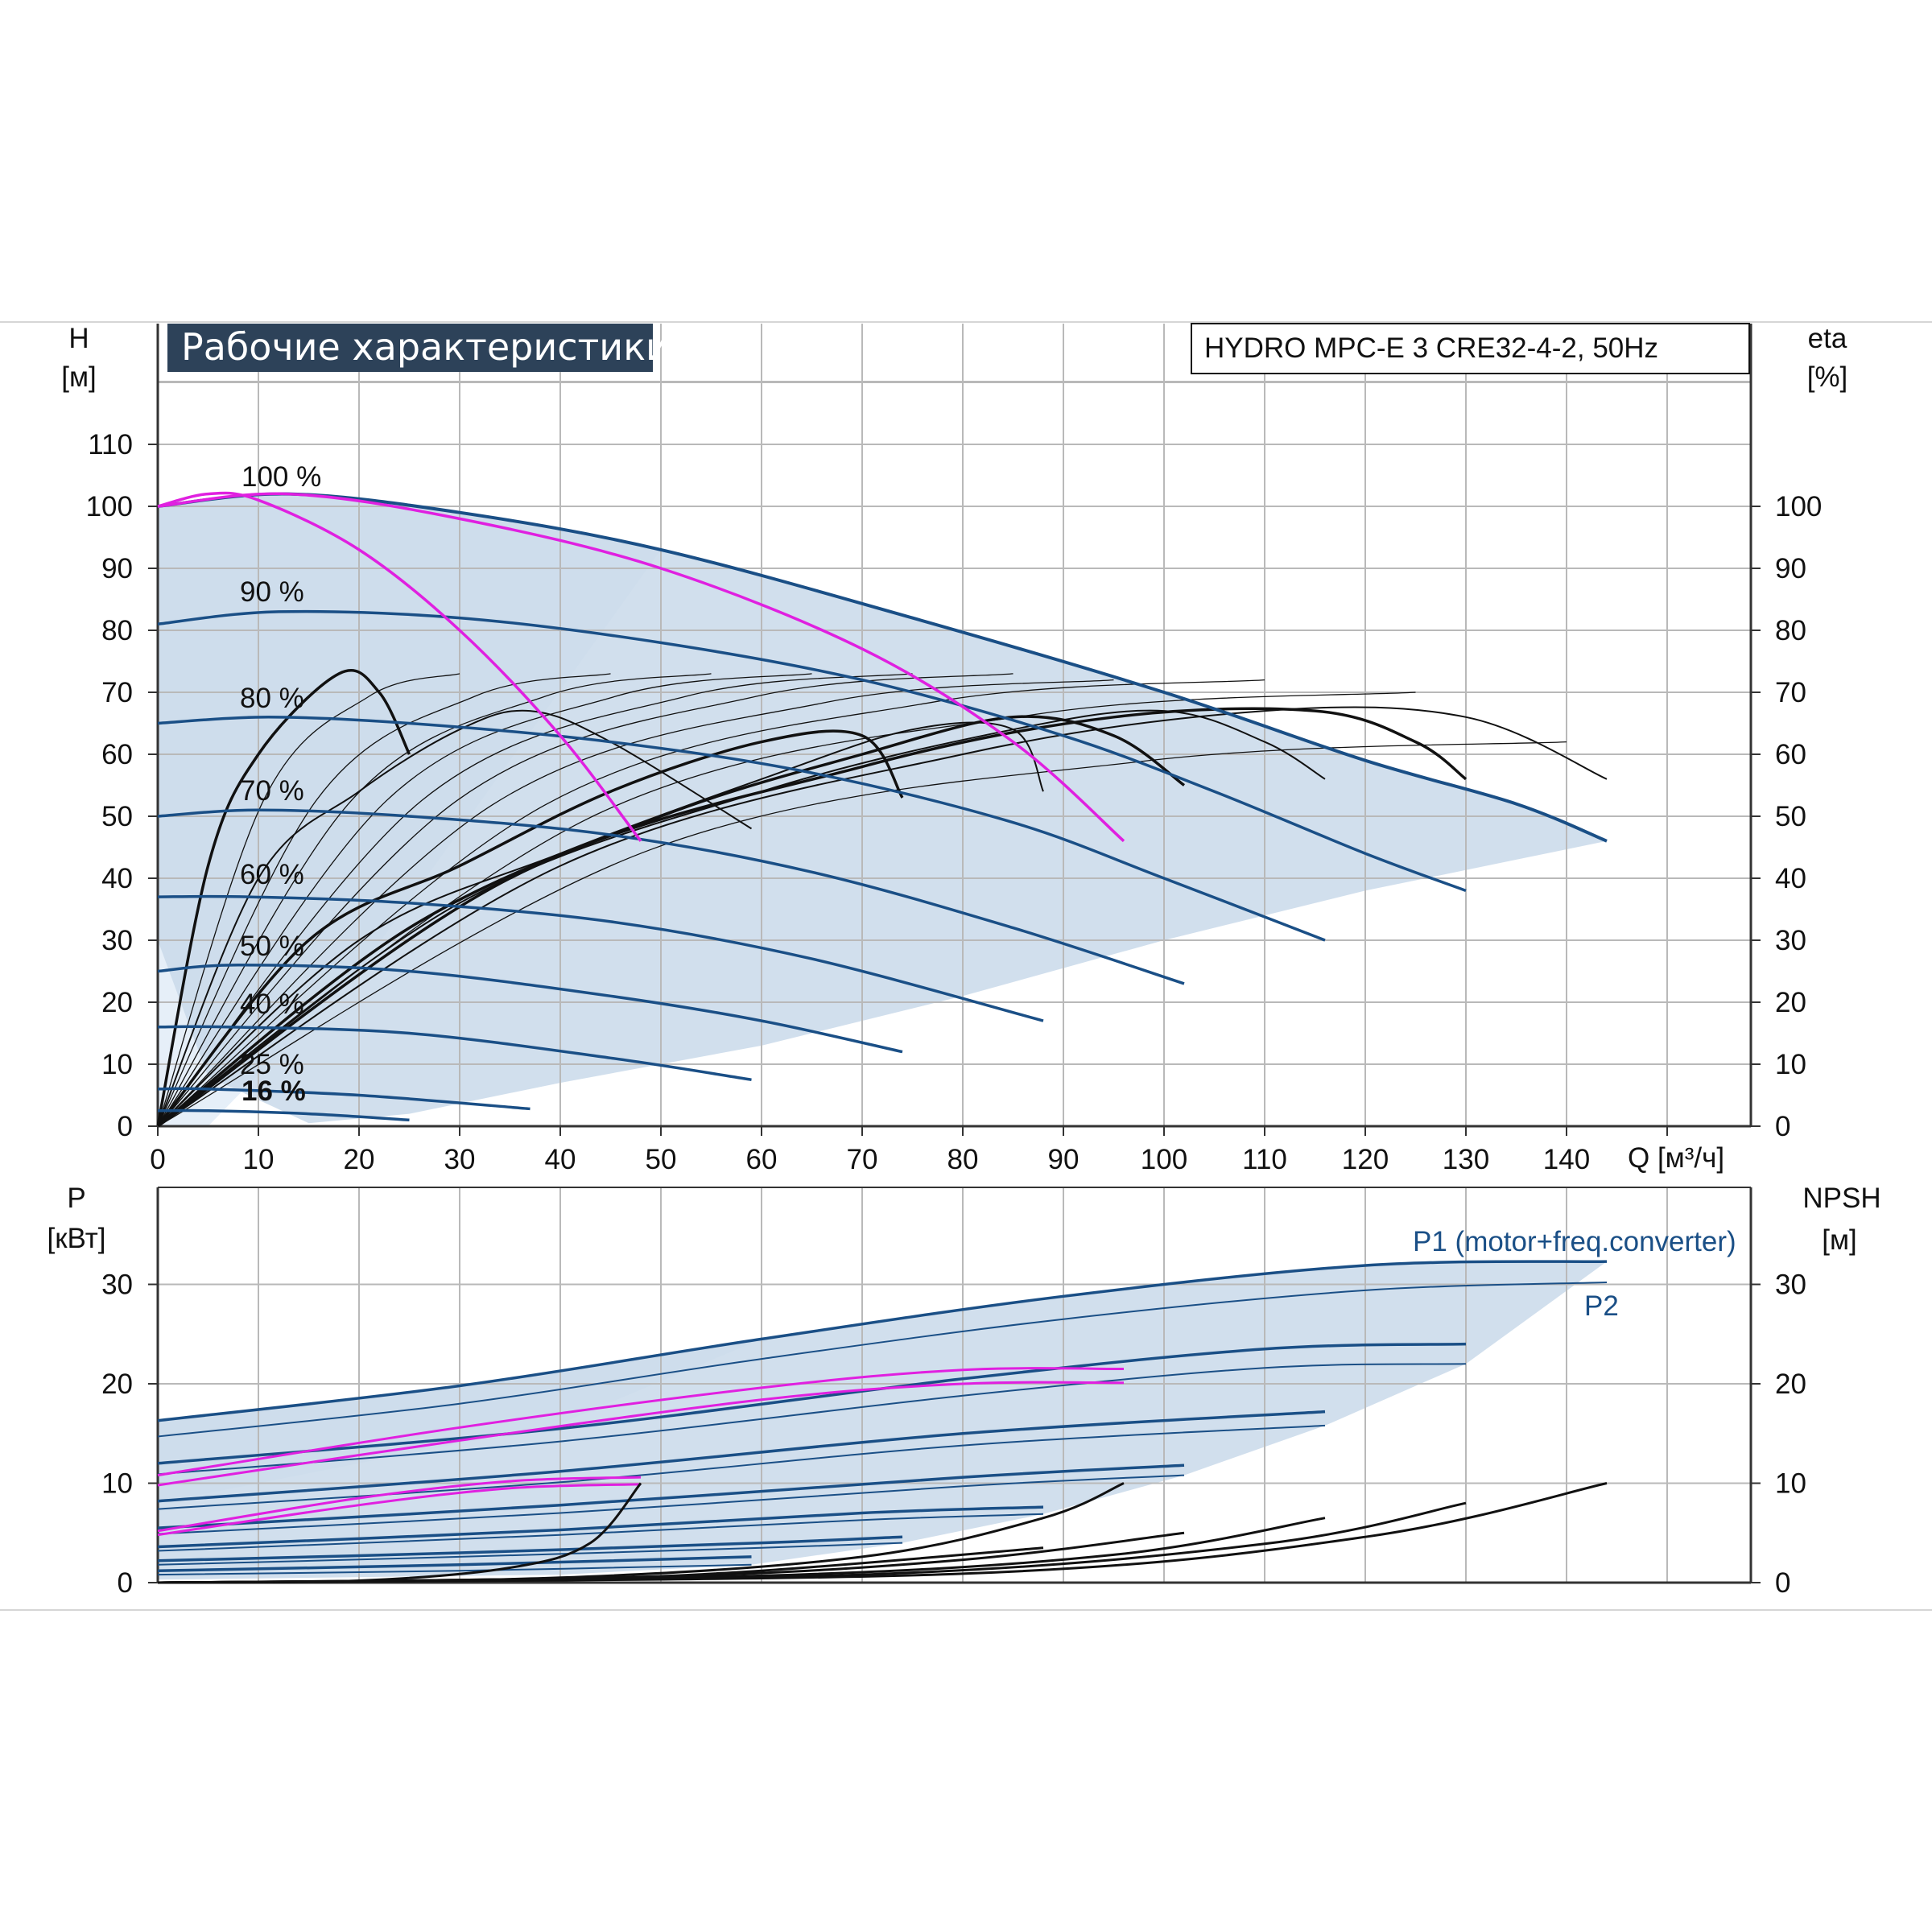 This screenshot has height=1932, width=1932. I want to click on title-badge, so click(410, 348).